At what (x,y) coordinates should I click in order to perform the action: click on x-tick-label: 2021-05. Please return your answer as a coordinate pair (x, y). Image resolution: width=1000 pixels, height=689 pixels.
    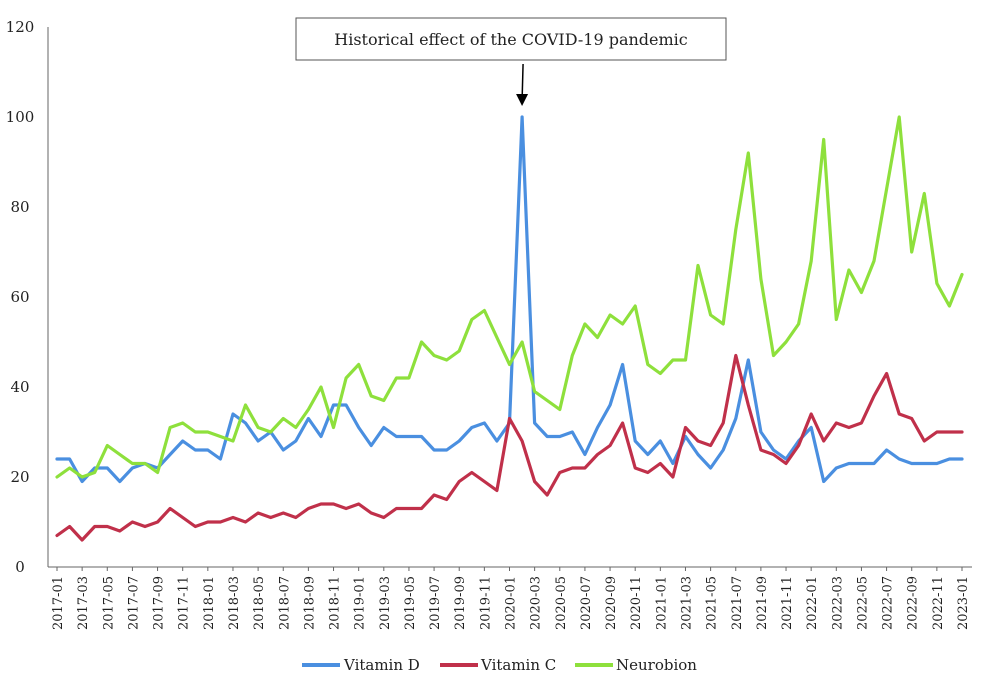
    Looking at the image, I should click on (712, 603).